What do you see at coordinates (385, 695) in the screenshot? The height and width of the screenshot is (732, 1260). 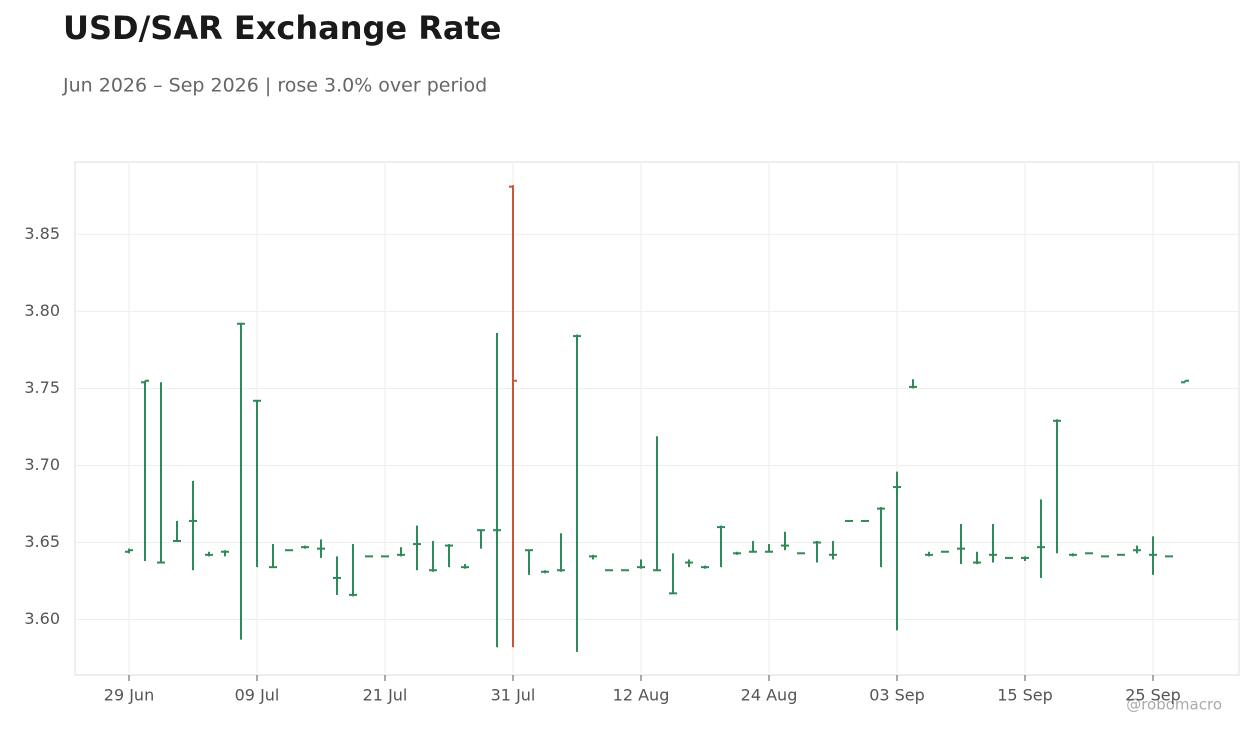 I see `x-tick-label: 21 Jul` at bounding box center [385, 695].